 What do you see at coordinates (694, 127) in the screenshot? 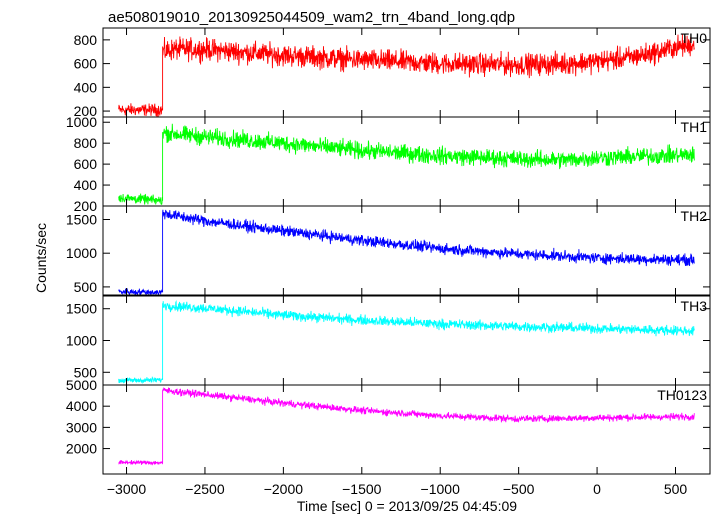
I see `panel-label-th1: TH1` at bounding box center [694, 127].